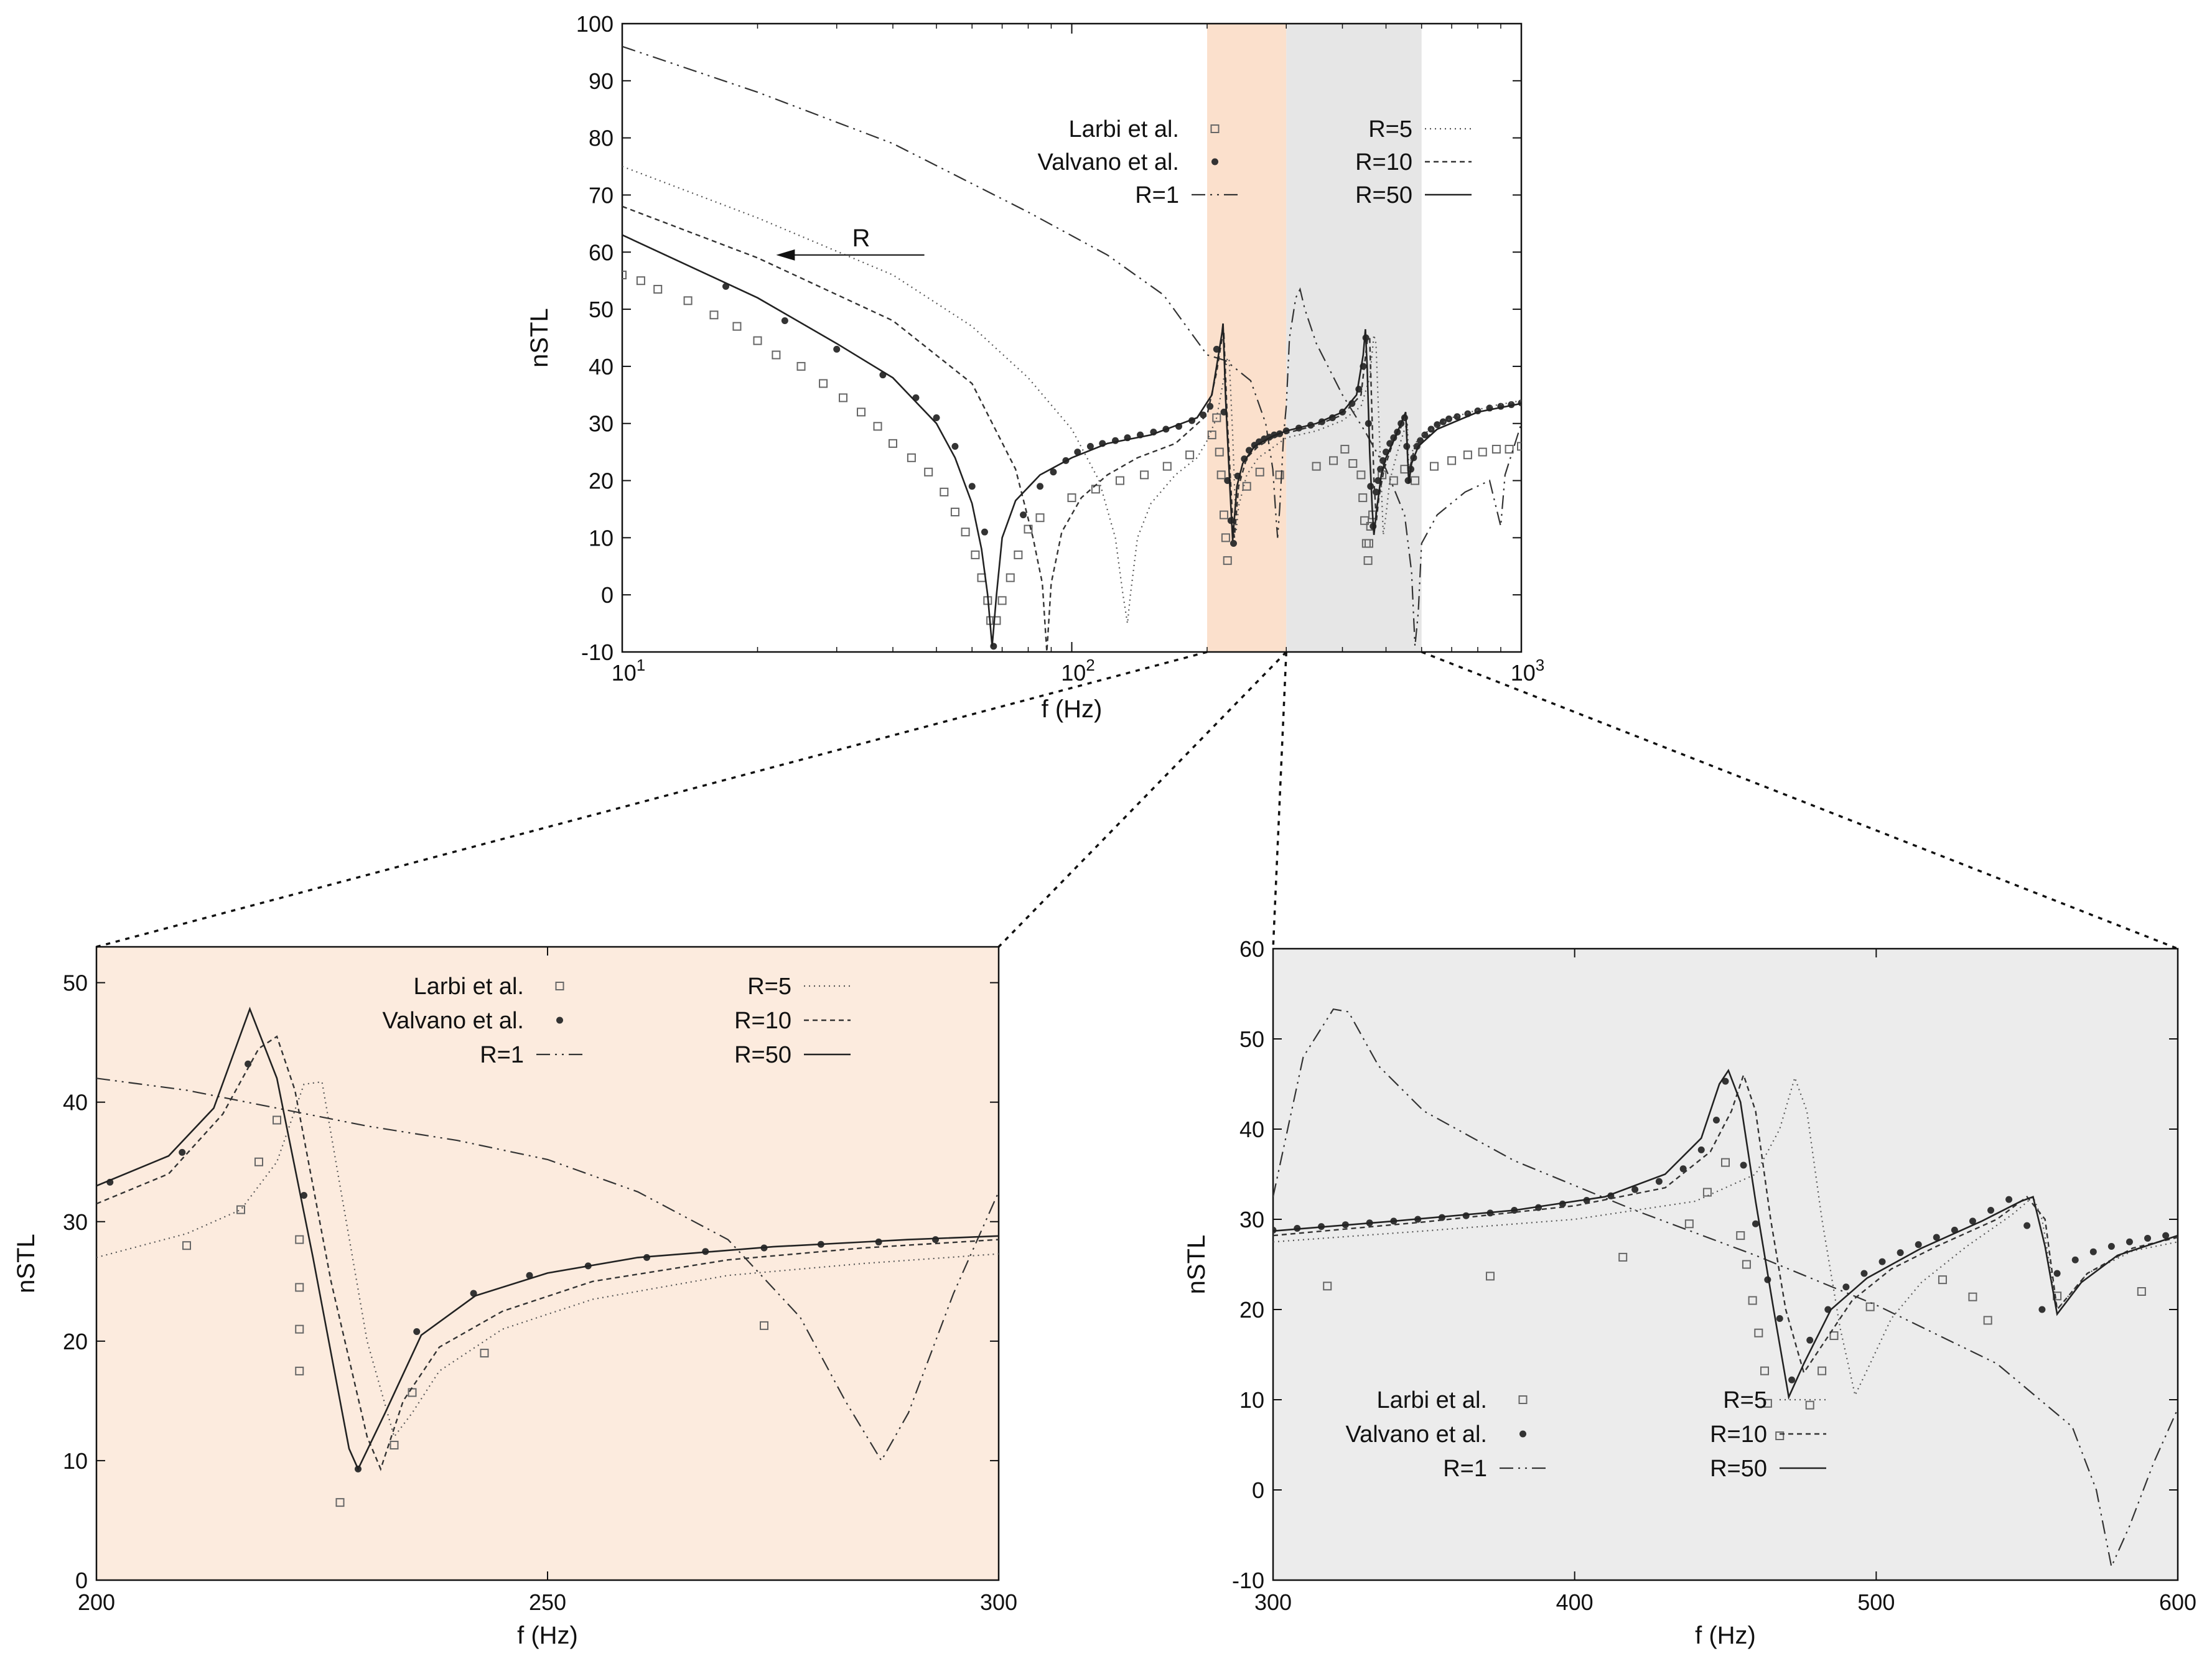 This screenshot has width=2212, height=1661. I want to click on x-tick-label: 500, so click(1876, 1602).